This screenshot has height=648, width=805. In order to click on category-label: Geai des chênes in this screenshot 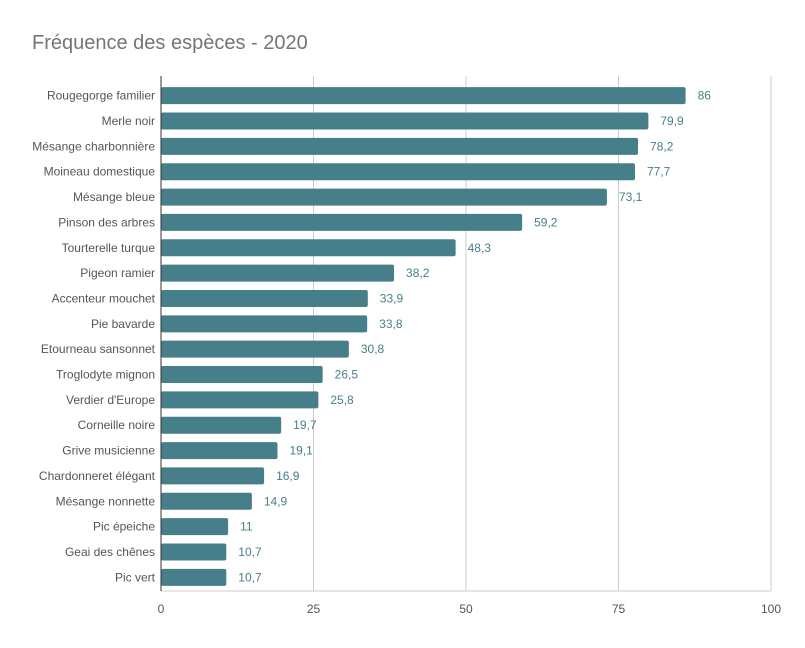, I will do `click(110, 552)`.